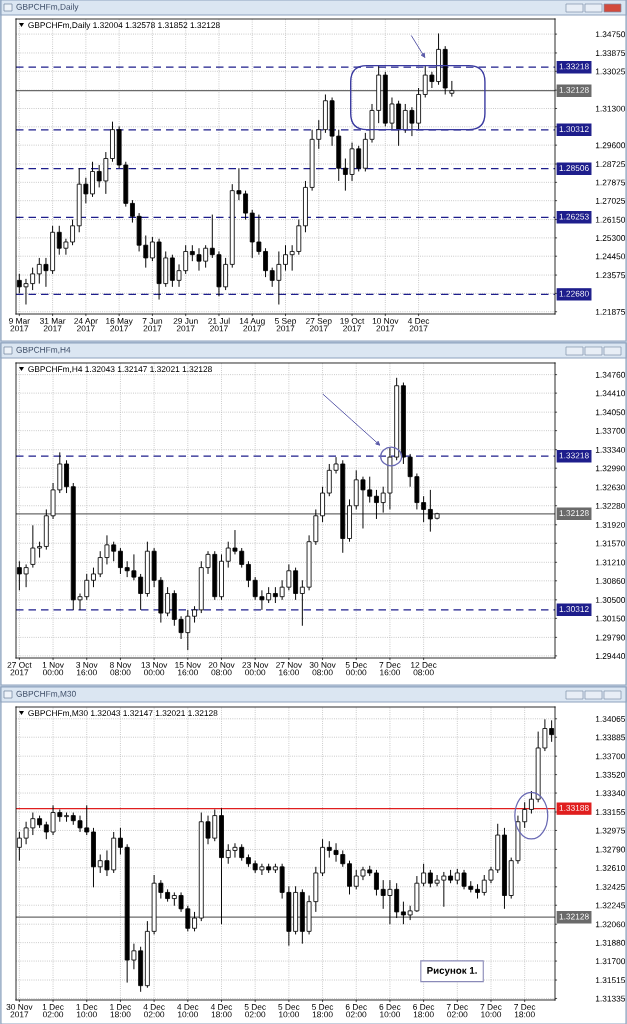  I want to click on x-tick-label: 4 Dec 2017, so click(418, 325).